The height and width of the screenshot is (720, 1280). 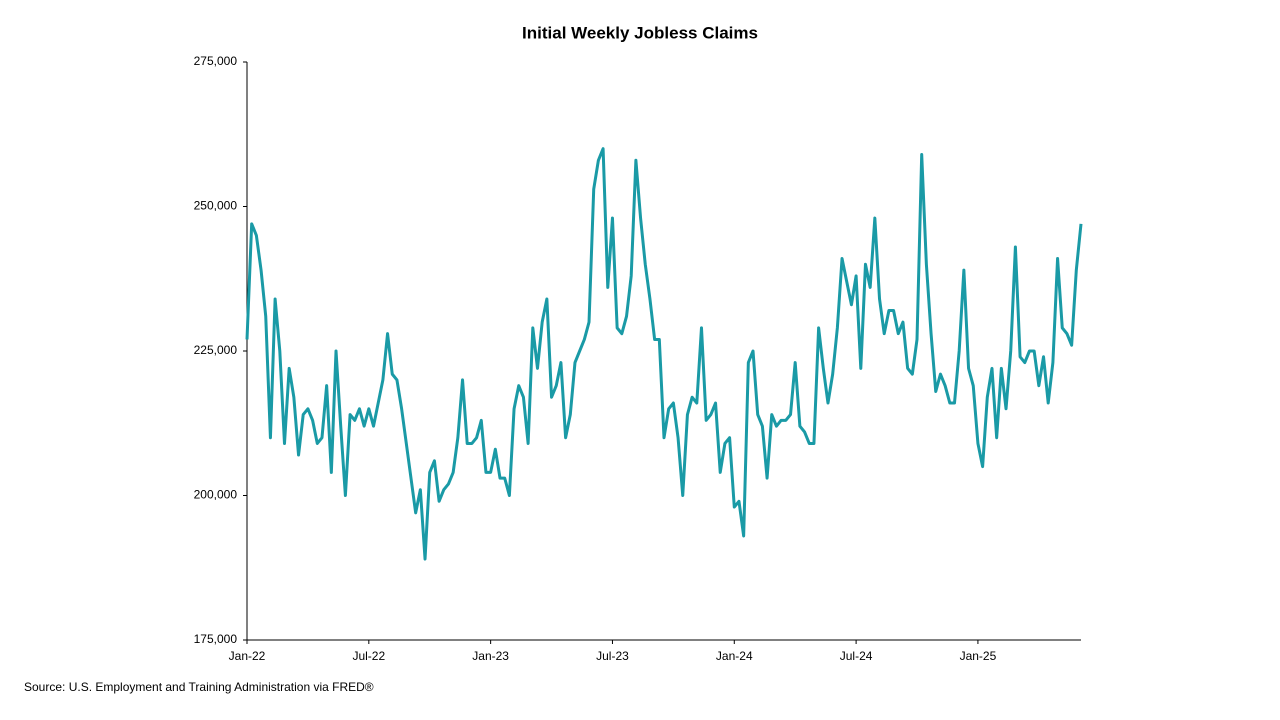 I want to click on y-tick-label: 275,000, so click(x=216, y=61).